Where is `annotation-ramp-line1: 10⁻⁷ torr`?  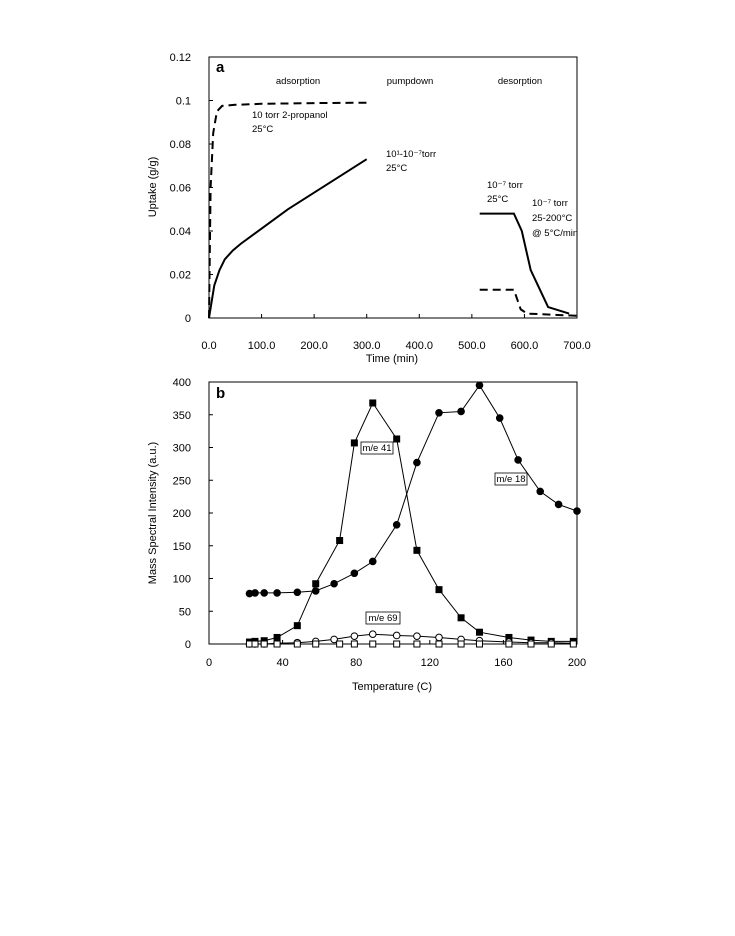
annotation-ramp-line1: 10⁻⁷ torr is located at coordinates (550, 203).